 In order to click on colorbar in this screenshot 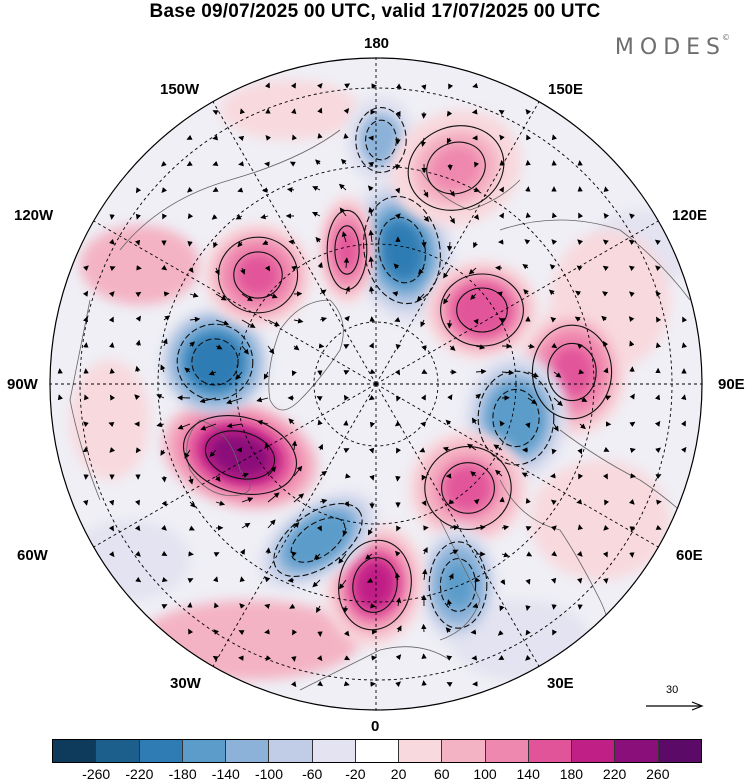, I will do `click(377, 751)`.